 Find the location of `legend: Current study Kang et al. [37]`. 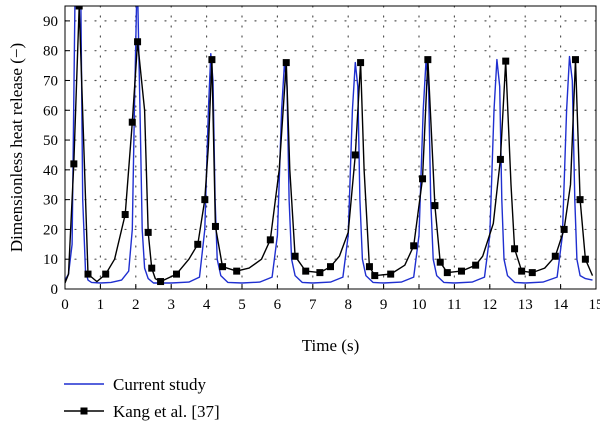

legend: Current study Kang et al. [37] is located at coordinates (142, 398).